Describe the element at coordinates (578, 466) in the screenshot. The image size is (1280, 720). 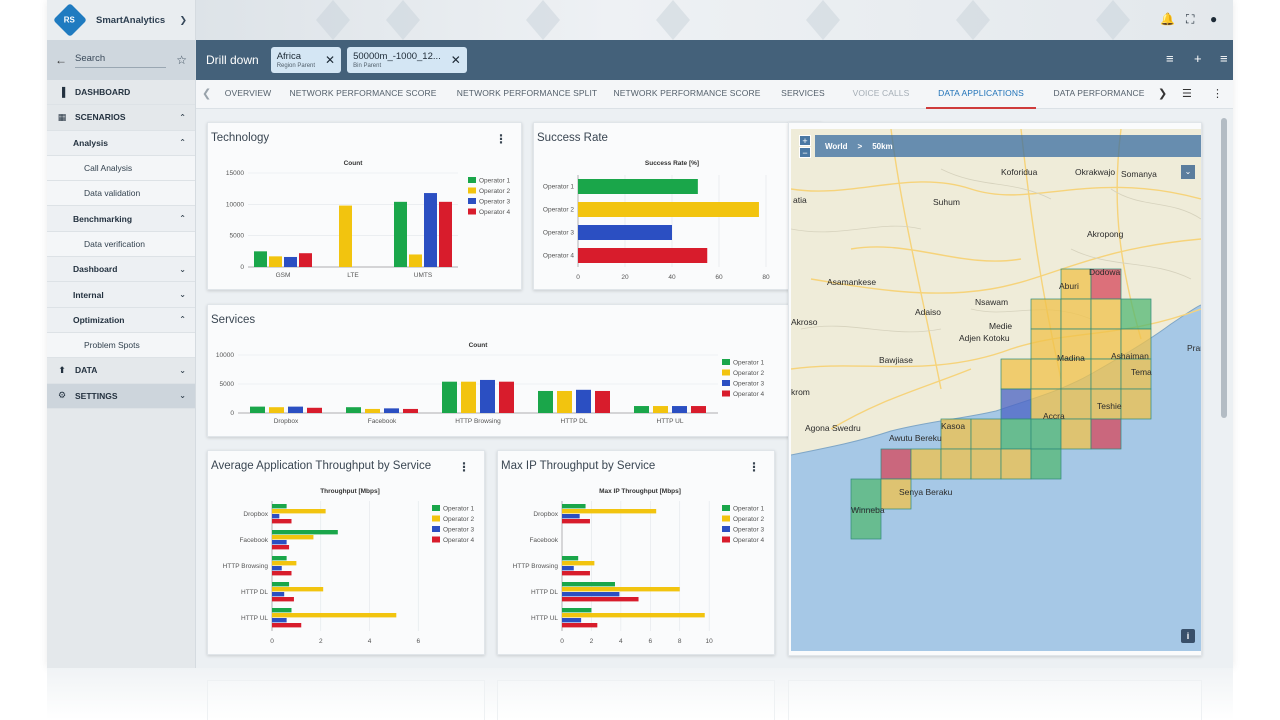
I see `card-title: Max IP Throughput by Service` at that location.